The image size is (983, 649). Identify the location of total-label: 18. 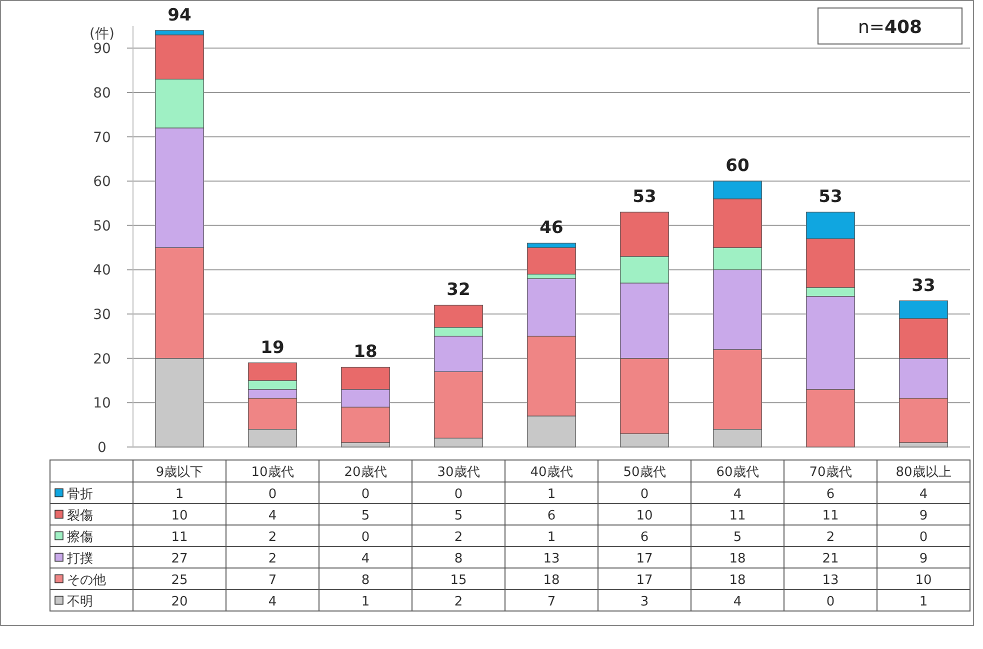
(366, 352).